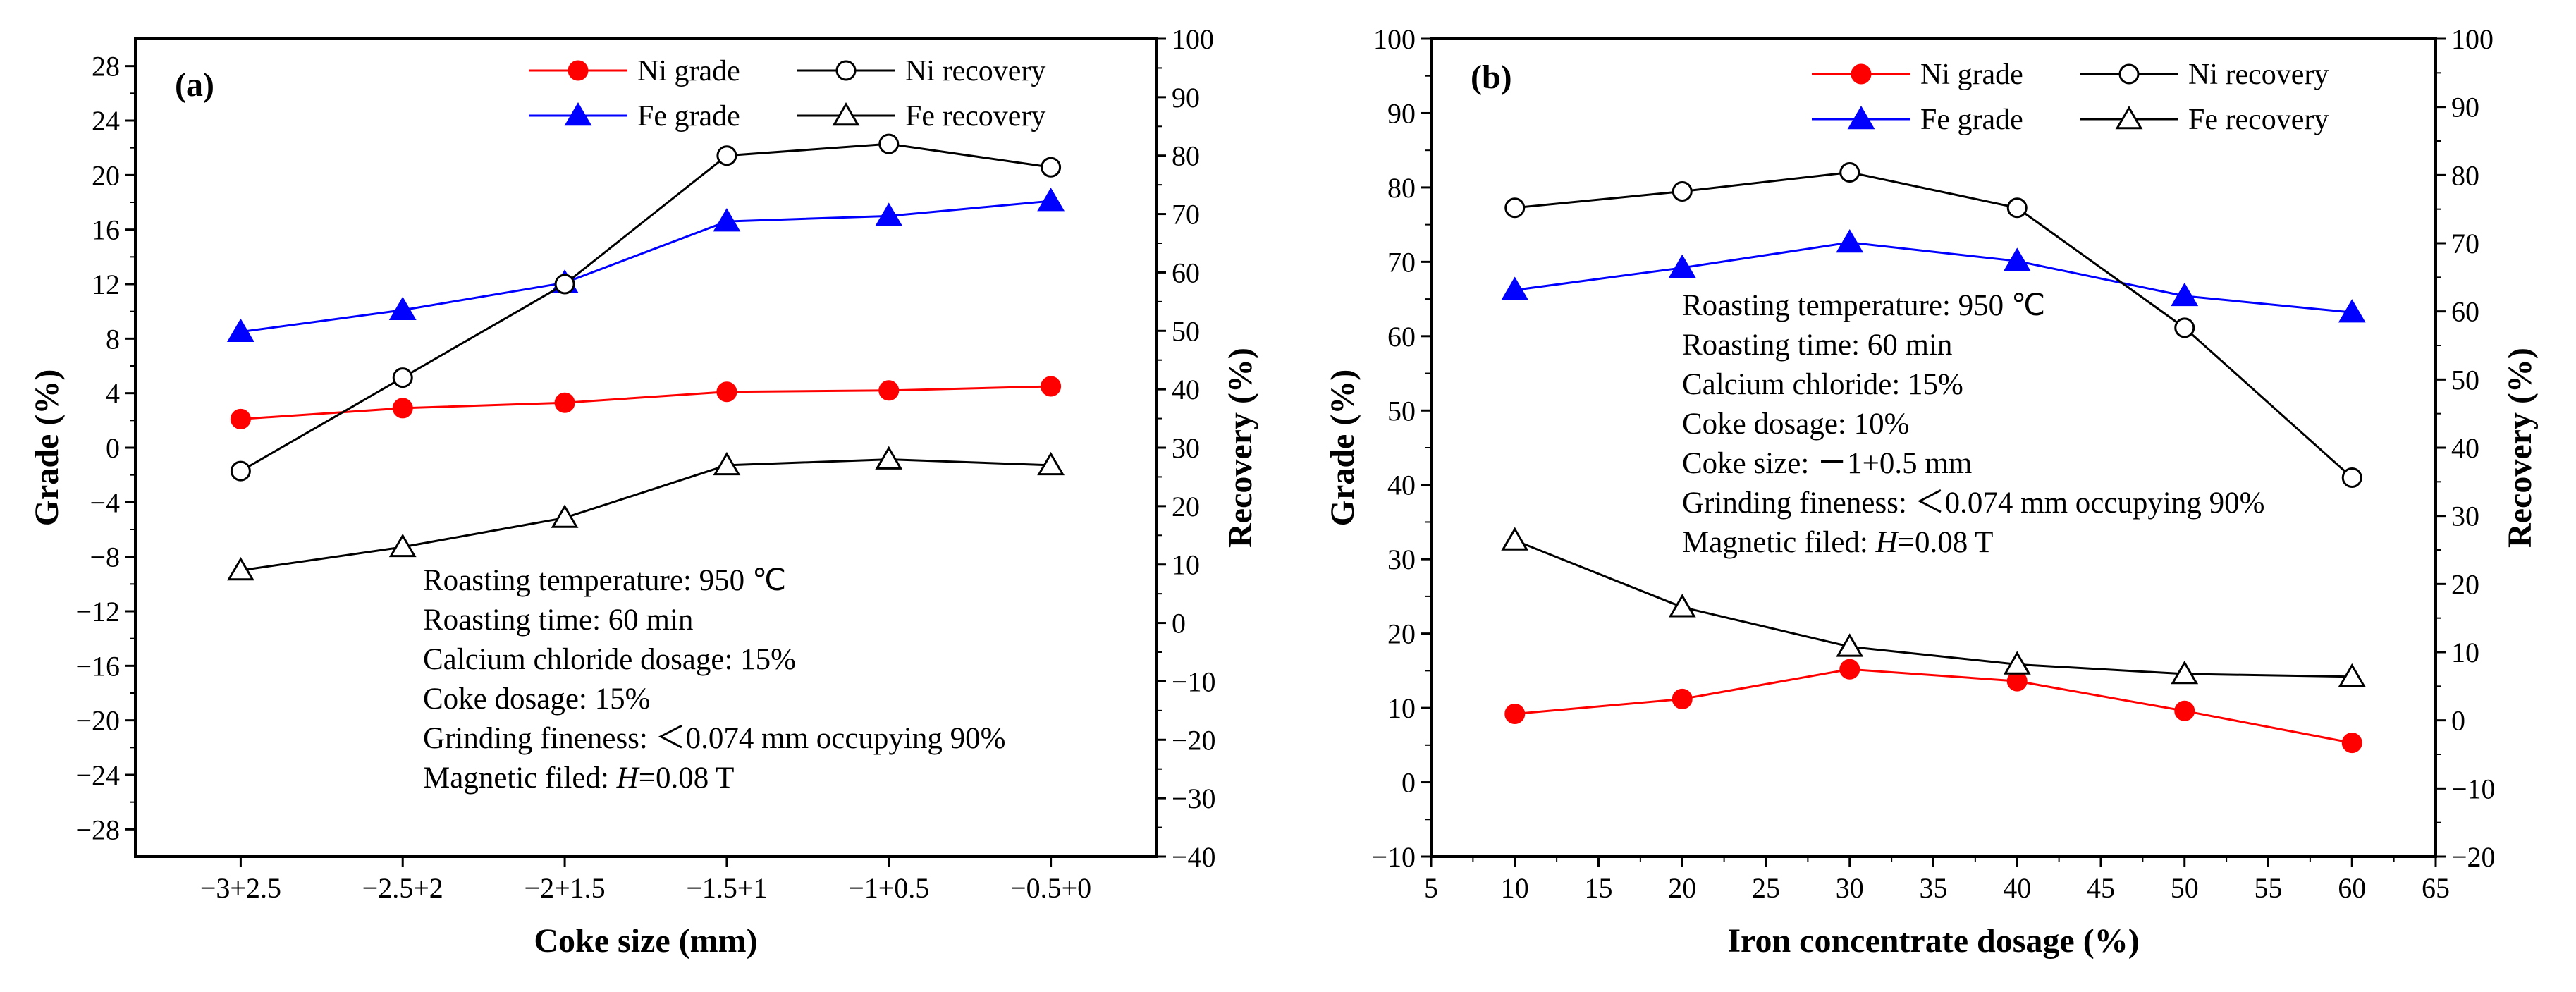 The width and height of the screenshot is (2576, 992). What do you see at coordinates (578, 778) in the screenshot?
I see `annotation-line: Magnetic filed: H=0.08 T` at bounding box center [578, 778].